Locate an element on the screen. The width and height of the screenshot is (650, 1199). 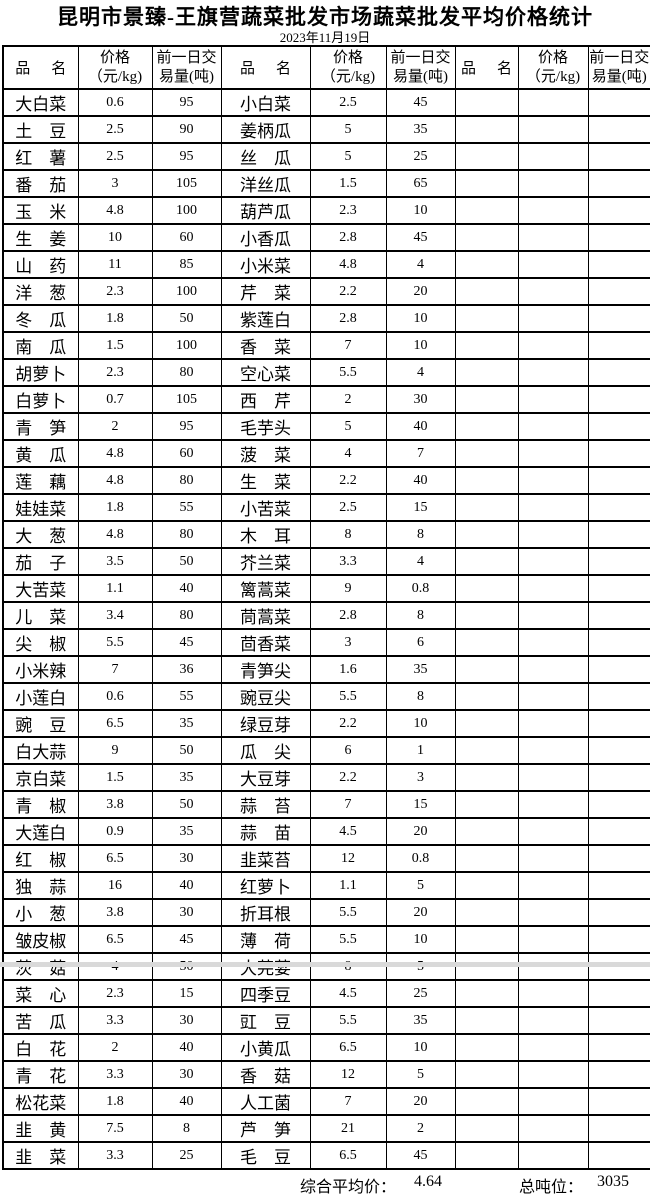
volume-cell: 95 is located at coordinates (186, 156).